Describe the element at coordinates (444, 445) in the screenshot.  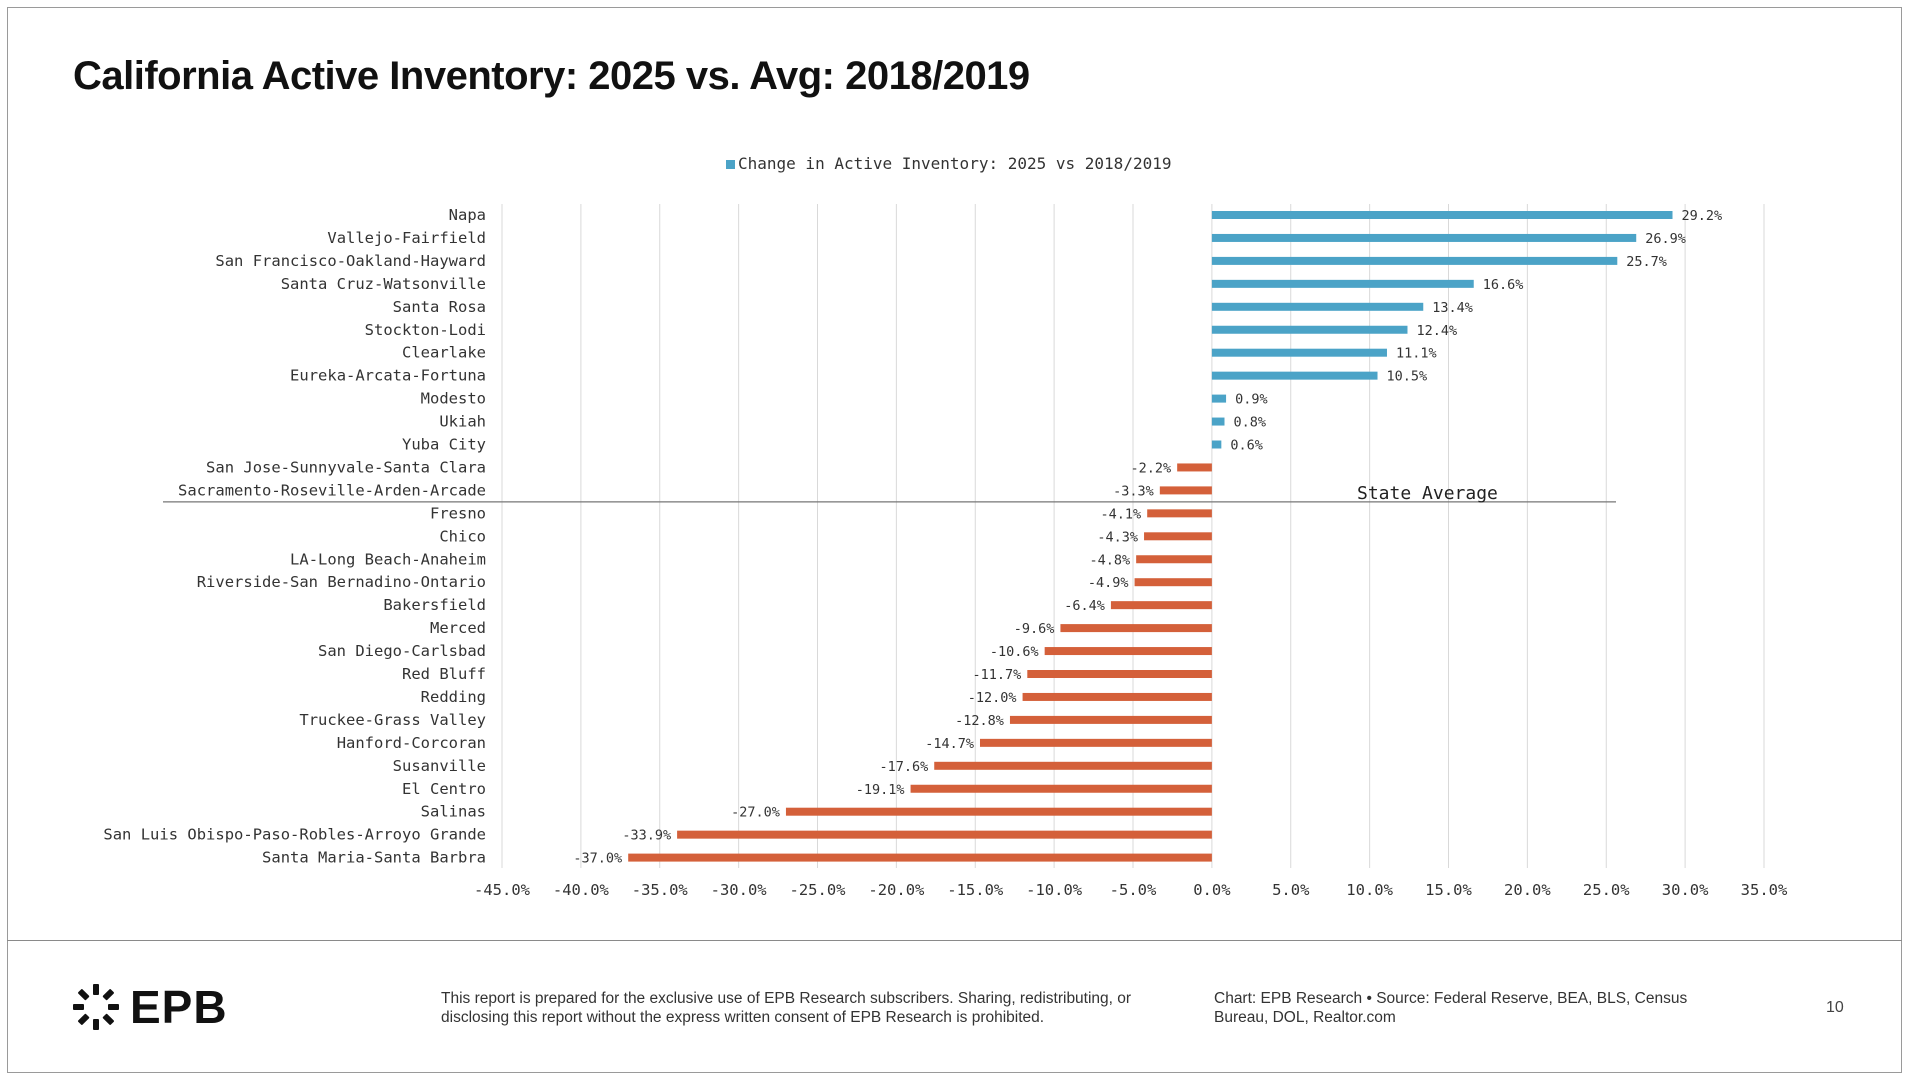
I see `category-label-10: Yuba City` at that location.